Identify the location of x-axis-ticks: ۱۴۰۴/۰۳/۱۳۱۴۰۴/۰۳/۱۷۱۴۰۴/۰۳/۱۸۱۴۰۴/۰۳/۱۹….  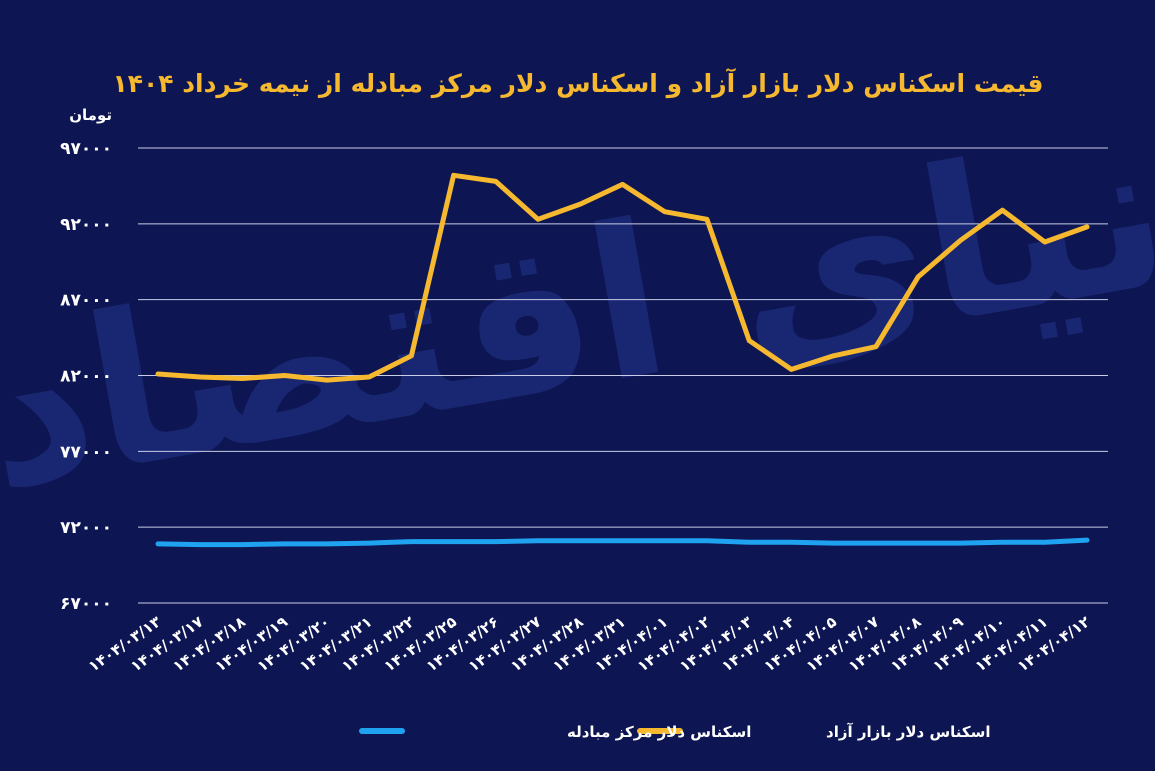
(589, 644).